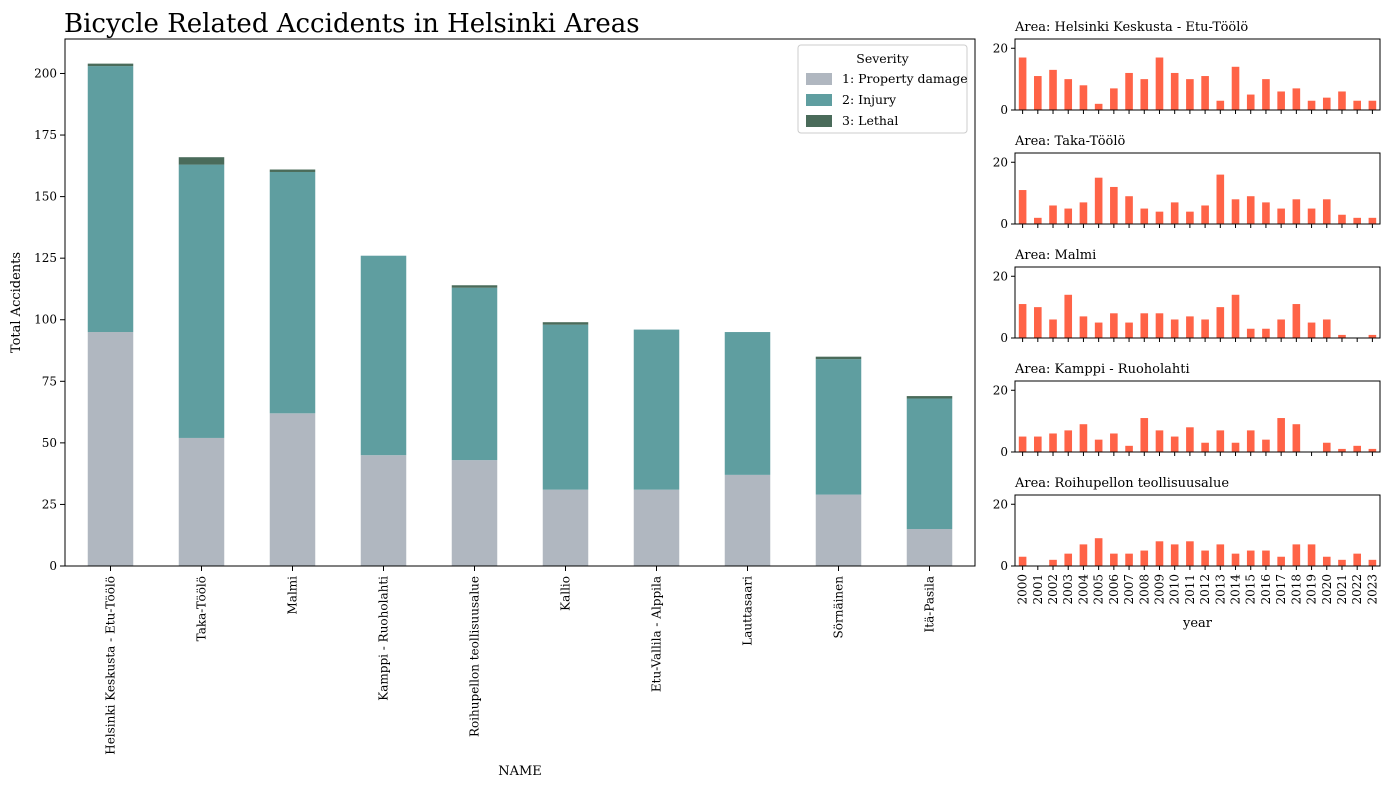  What do you see at coordinates (1197, 623) in the screenshot?
I see `x-axis-label: year` at bounding box center [1197, 623].